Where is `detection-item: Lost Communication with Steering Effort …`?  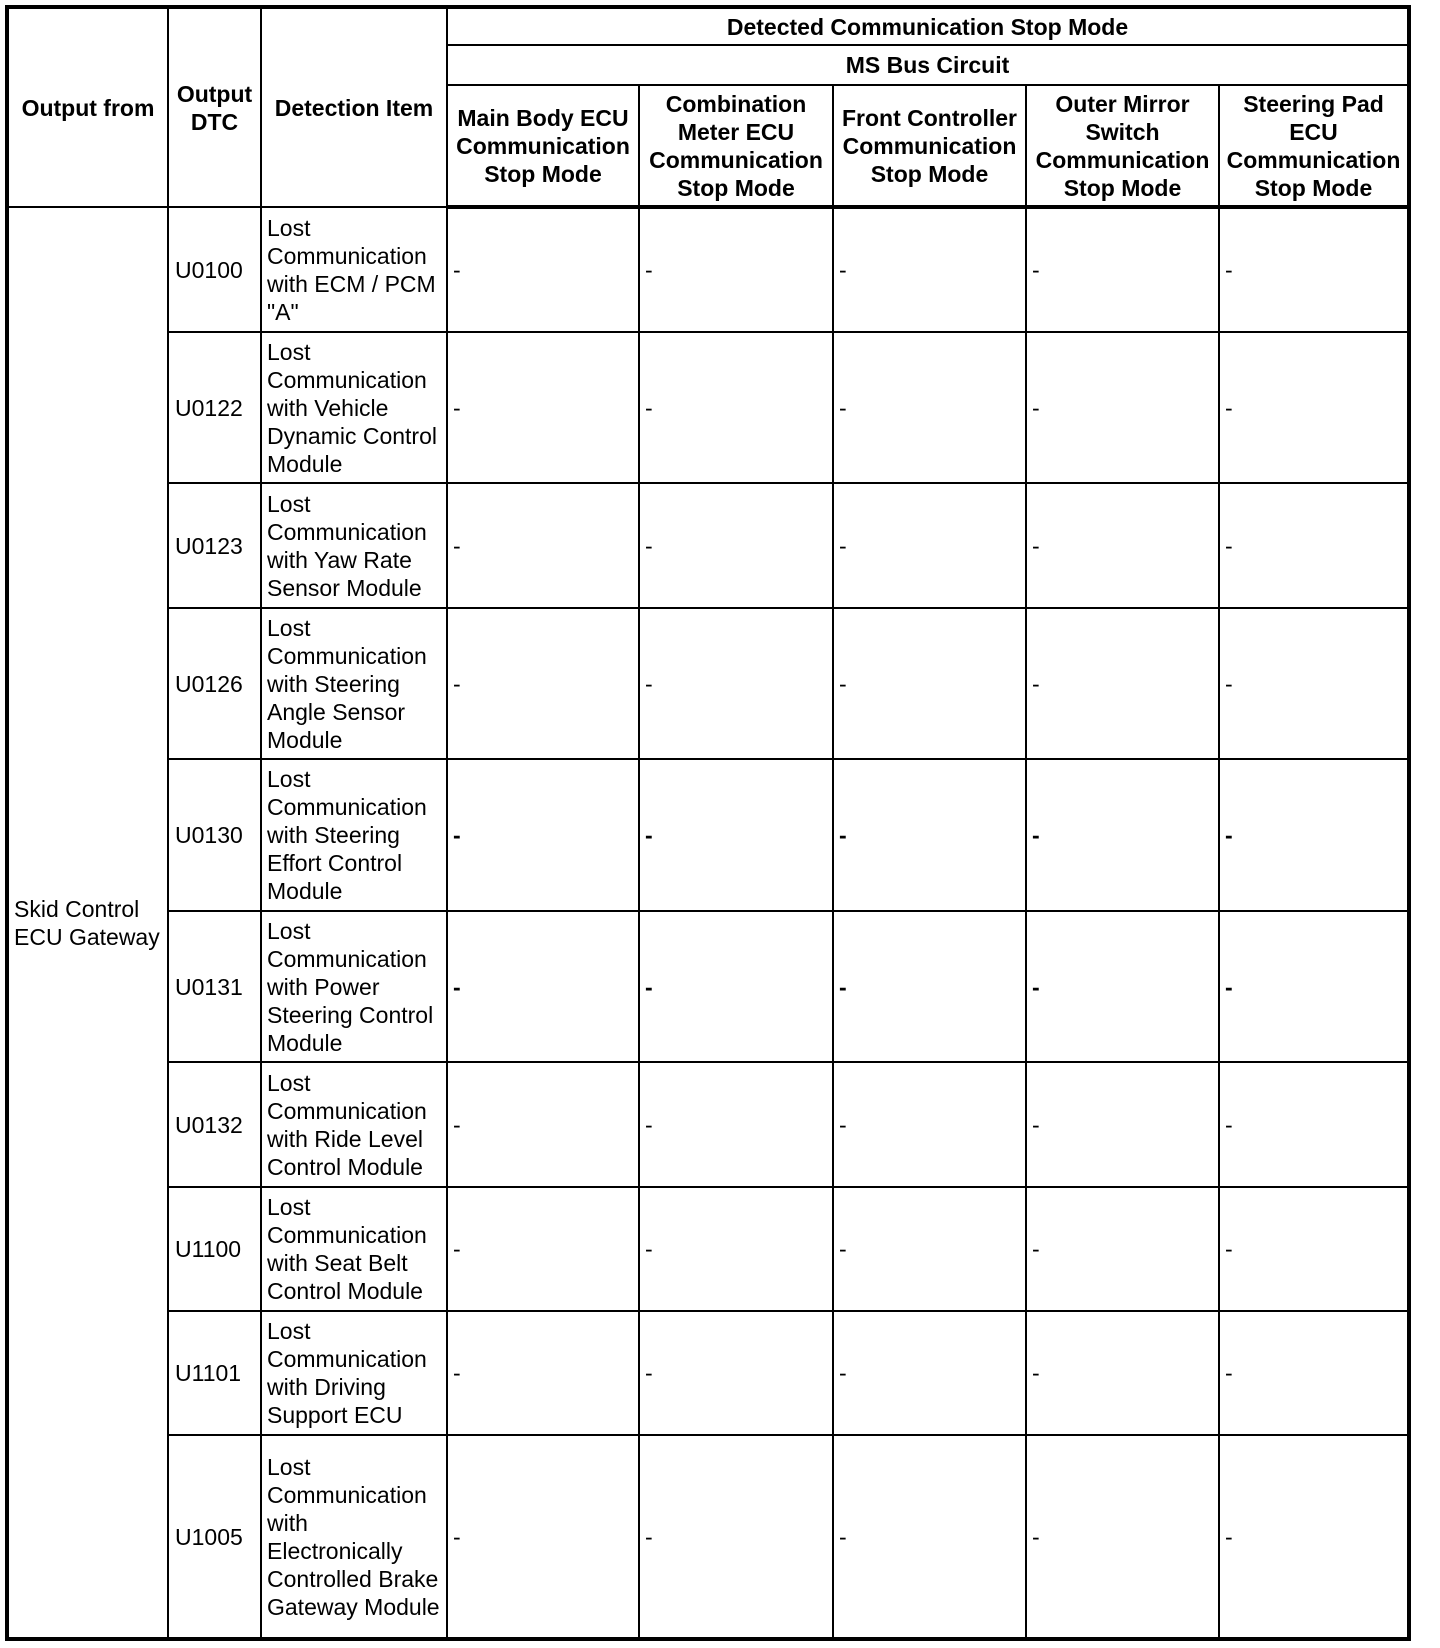
detection-item: Lost Communication with Steering Effort … is located at coordinates (354, 835).